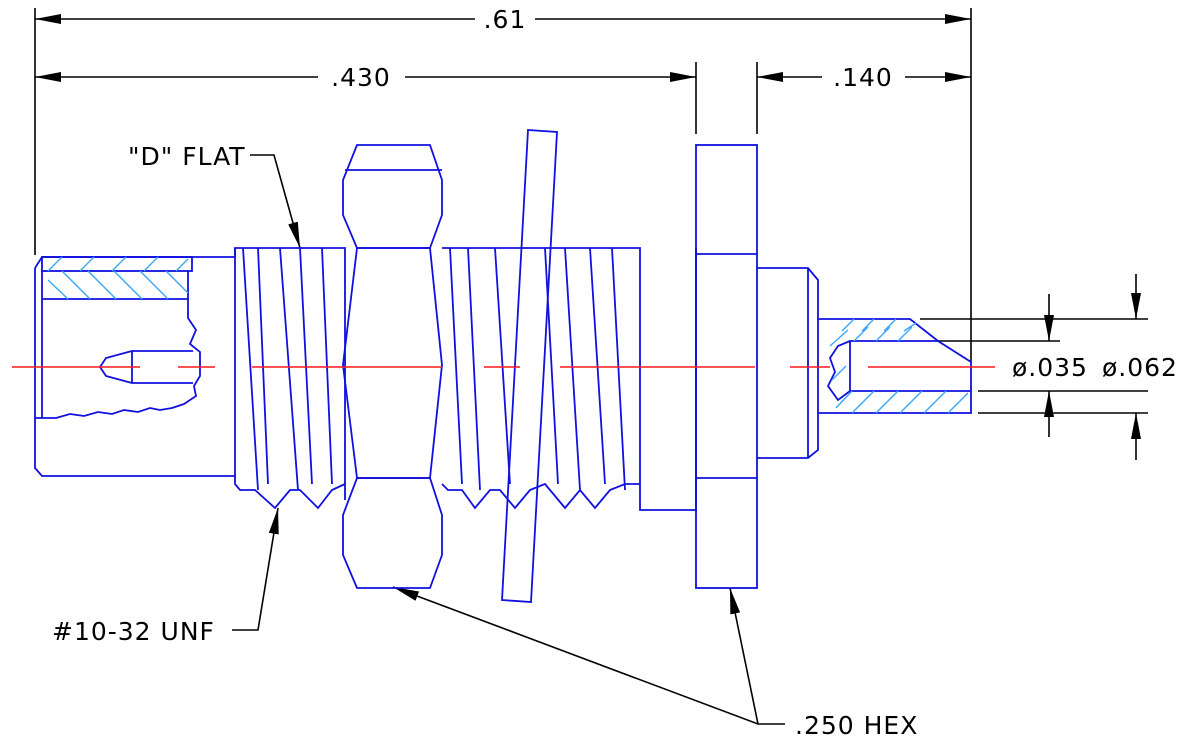 The image size is (1193, 750). Describe the element at coordinates (187, 156) in the screenshot. I see `d-flat-label: "D" FLAT` at that location.